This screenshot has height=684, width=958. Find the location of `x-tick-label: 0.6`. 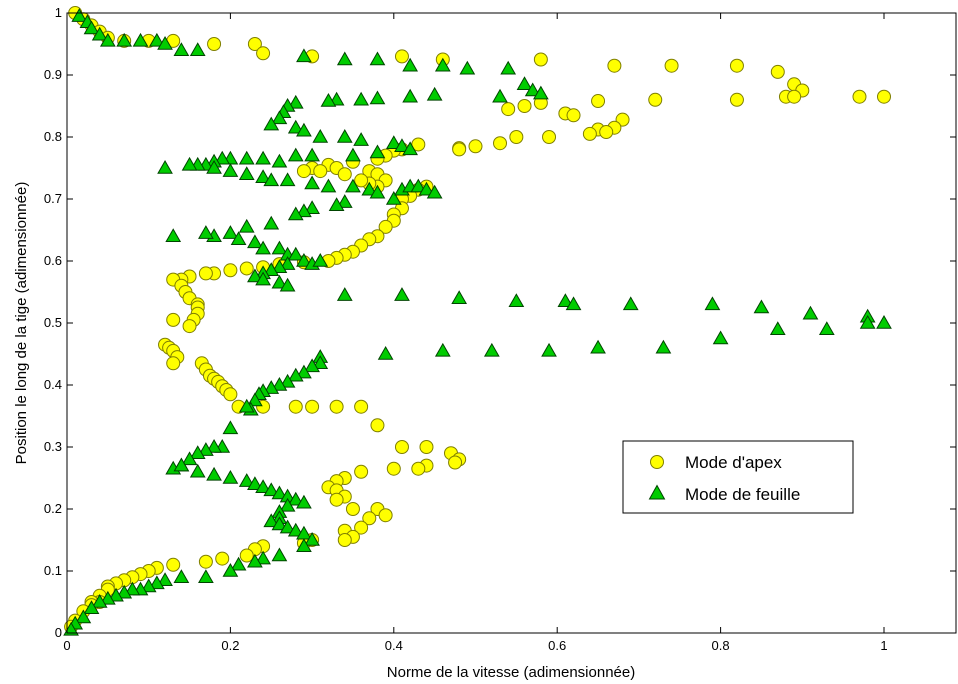

x-tick-label: 0.6 is located at coordinates (557, 645).